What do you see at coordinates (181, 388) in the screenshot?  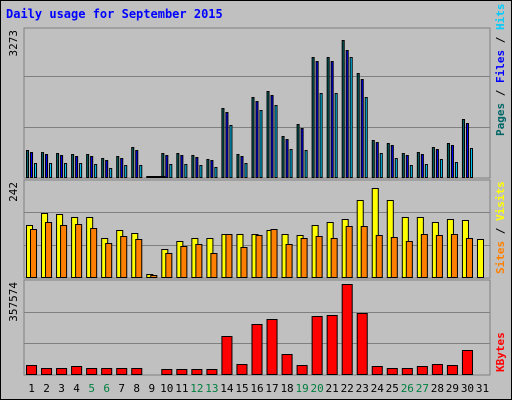 I see `x-tick-label-11: 11` at bounding box center [181, 388].